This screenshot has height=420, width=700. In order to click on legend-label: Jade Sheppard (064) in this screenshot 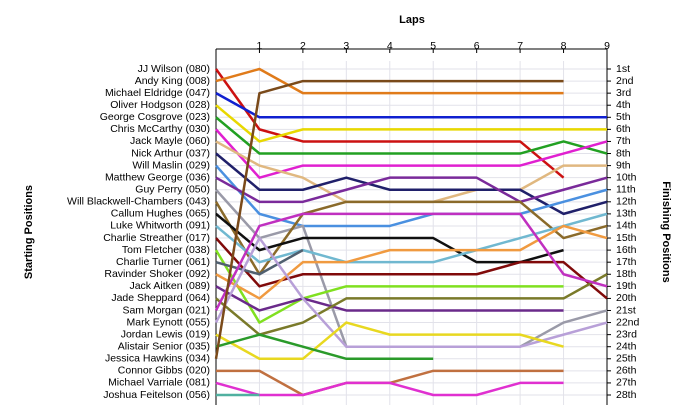, I will do `click(160, 298)`.